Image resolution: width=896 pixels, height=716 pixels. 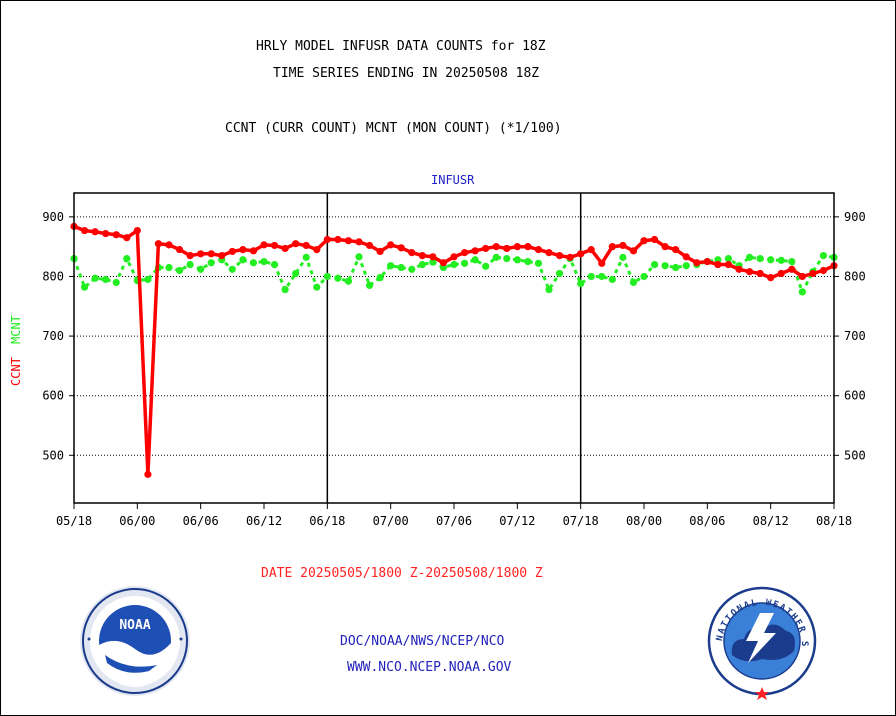 I want to click on noaa-logo-text: NOAA, so click(x=134, y=625).